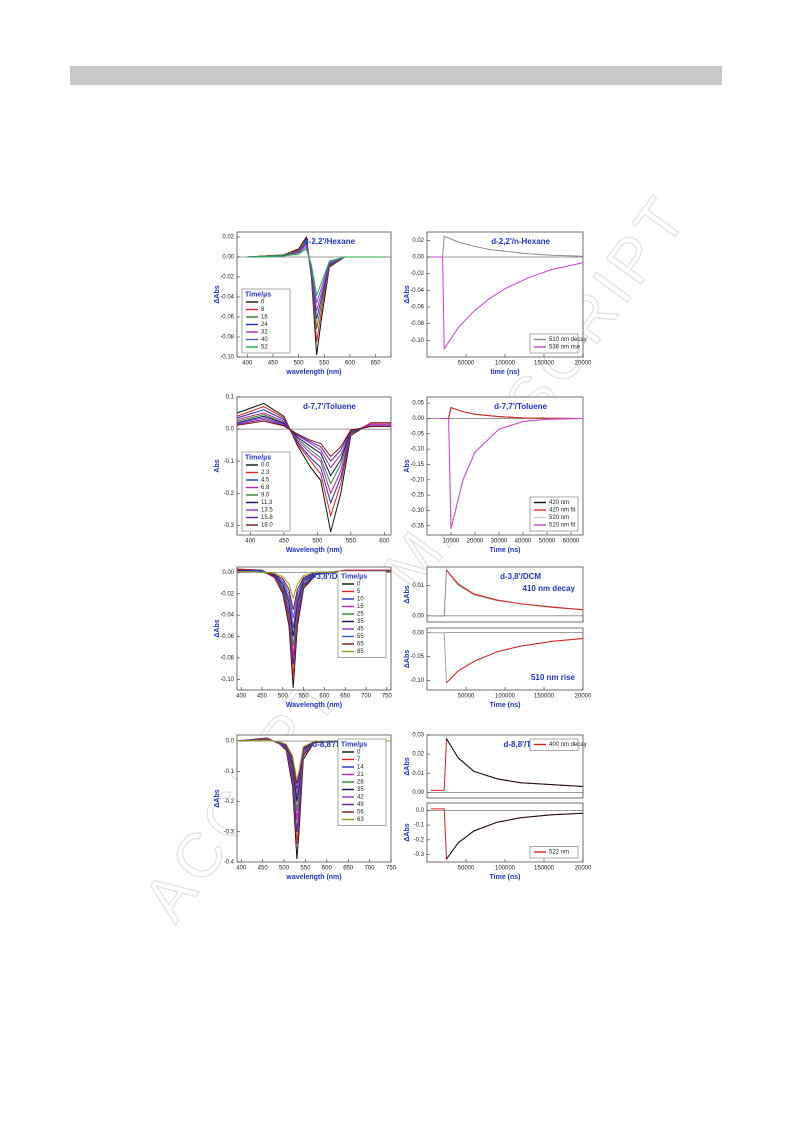 This screenshot has width=793, height=1123. What do you see at coordinates (559, 853) in the screenshot?
I see `legend-label: 522 nm` at bounding box center [559, 853].